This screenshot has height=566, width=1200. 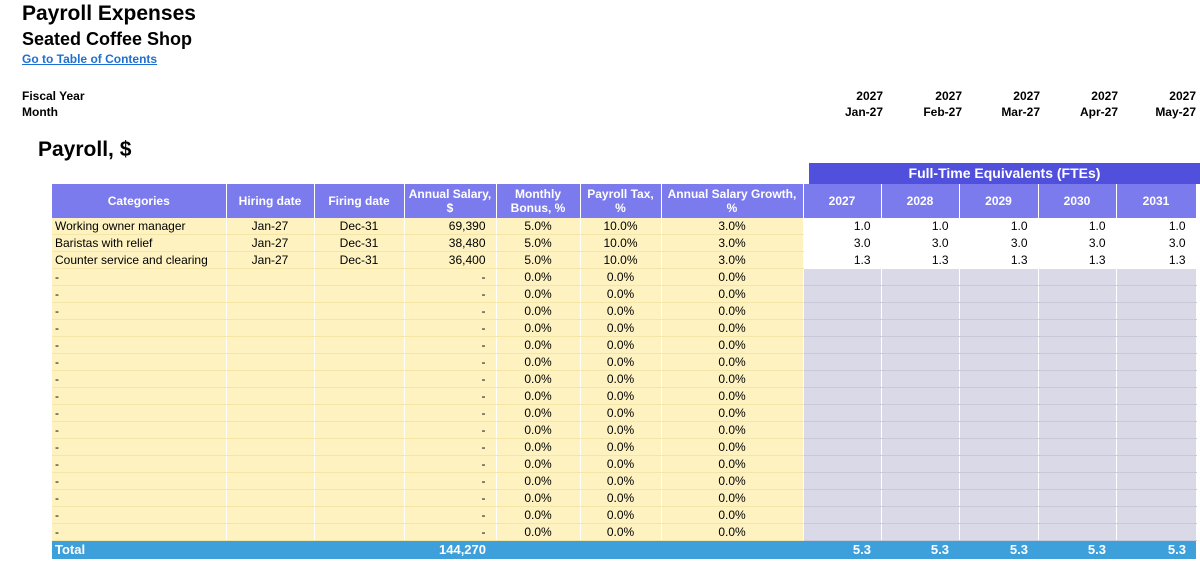 What do you see at coordinates (359, 226) in the screenshot?
I see `firing-date-cell: Dec-31` at bounding box center [359, 226].